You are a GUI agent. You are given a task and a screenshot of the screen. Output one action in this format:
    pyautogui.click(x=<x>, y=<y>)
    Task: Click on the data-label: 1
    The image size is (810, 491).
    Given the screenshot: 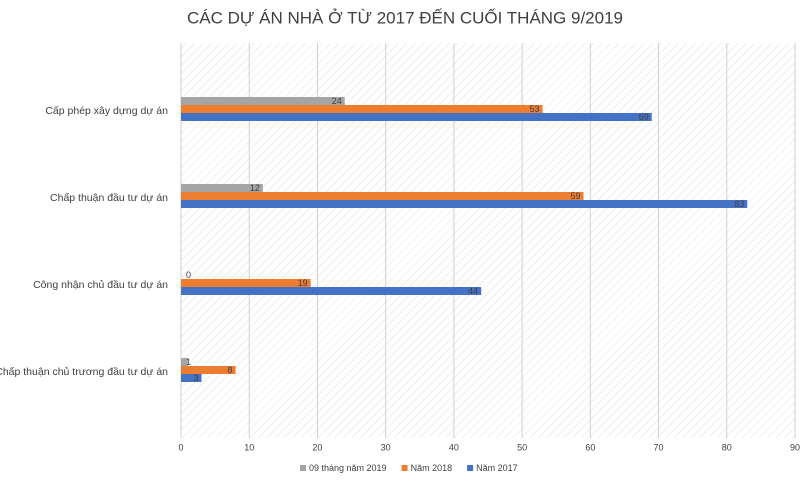 What is the action you would take?
    pyautogui.click(x=188, y=362)
    